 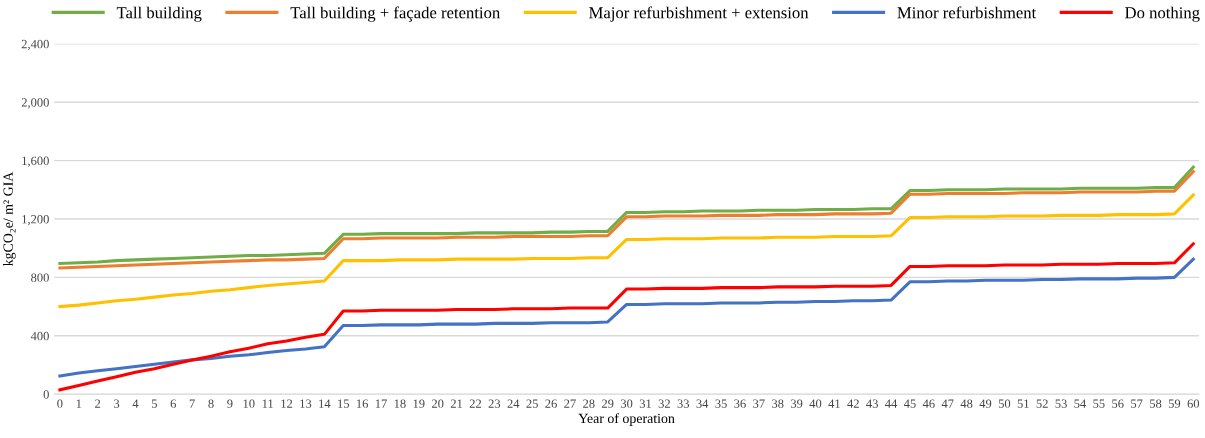 I want to click on y-tick-label: 1,200, so click(x=35, y=220).